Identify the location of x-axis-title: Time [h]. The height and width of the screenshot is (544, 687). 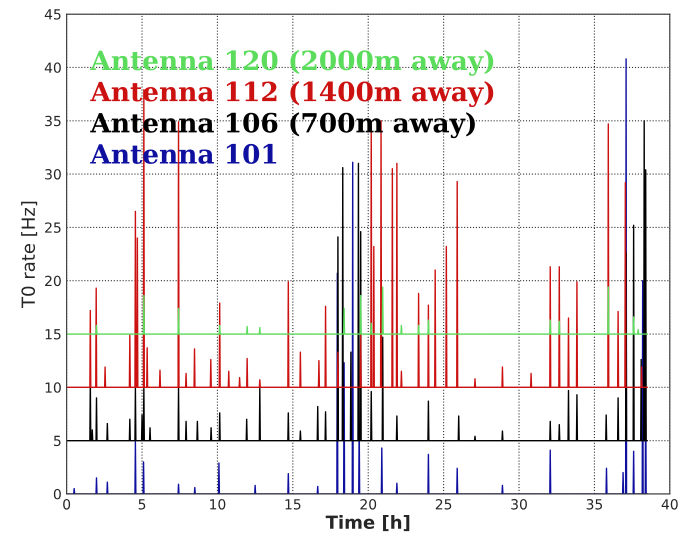
(368, 523).